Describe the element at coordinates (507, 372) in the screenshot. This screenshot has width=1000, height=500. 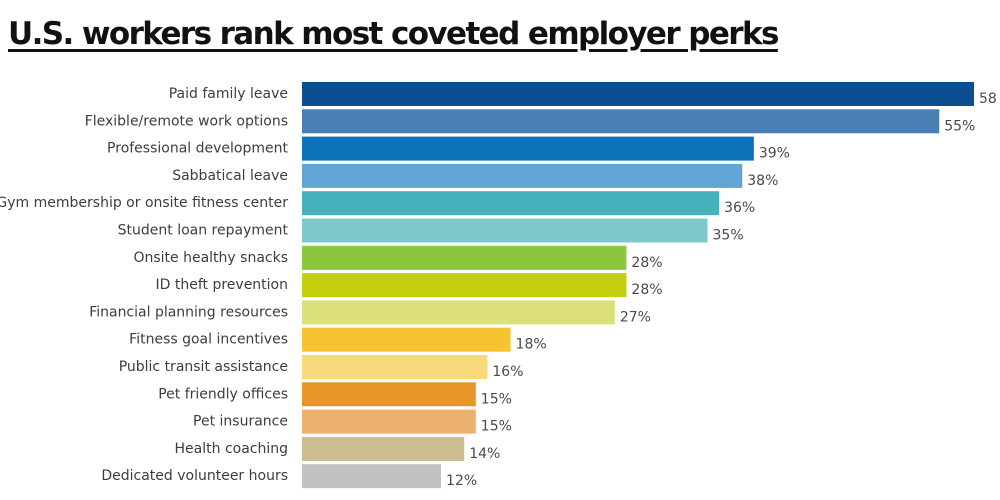
I see `value-label: 16%` at that location.